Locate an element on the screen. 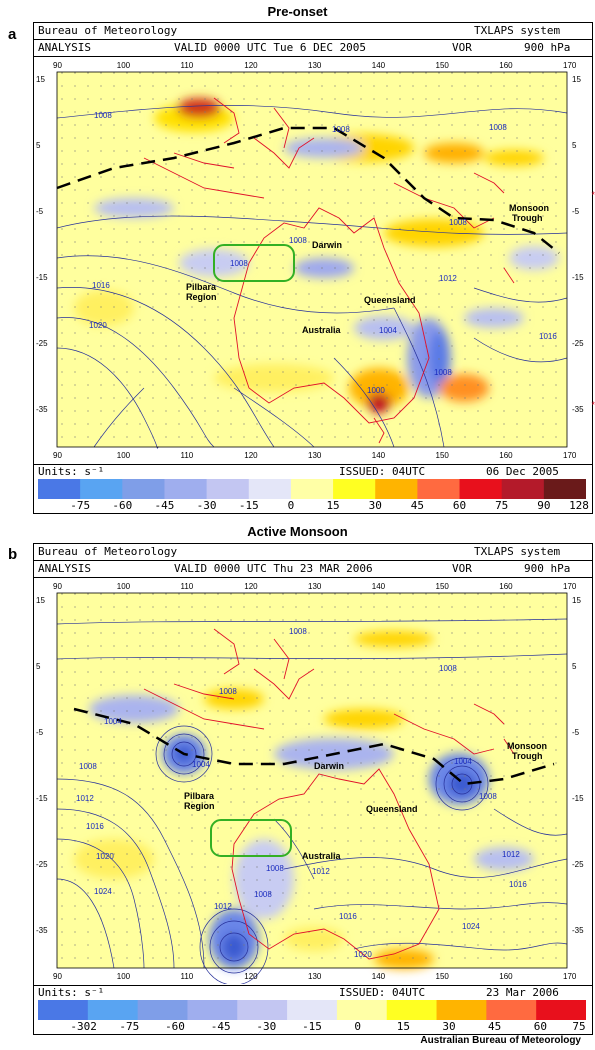 This screenshot has width=595, height=1050. panel-b-header-row-1: Bureau of Meteorology TXLAPS system is located at coordinates (313, 552).